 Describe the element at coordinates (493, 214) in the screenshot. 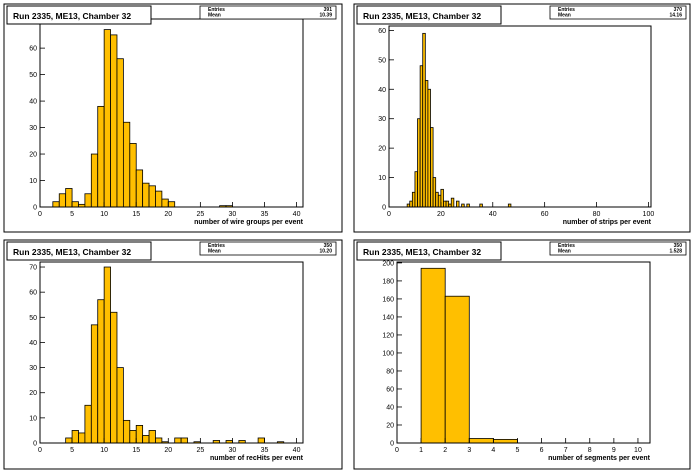

I see `x-tick-label: 40` at that location.